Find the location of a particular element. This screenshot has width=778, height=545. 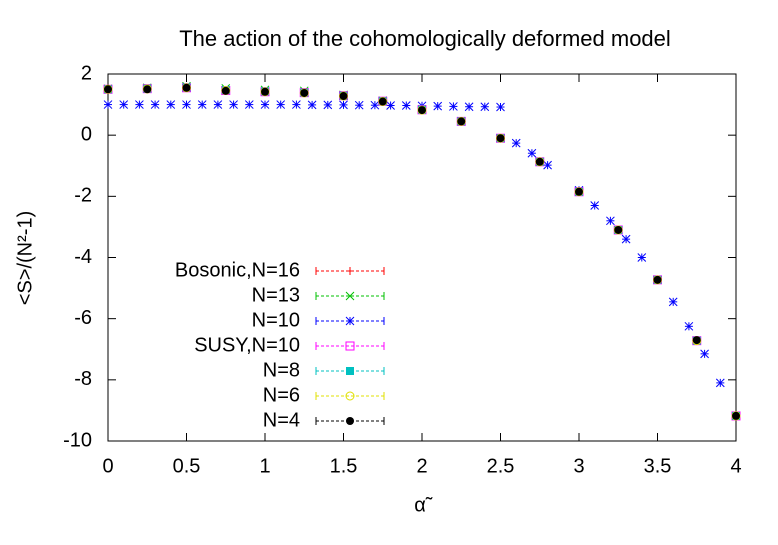

x-tick-label: 0.5 is located at coordinates (187, 466).